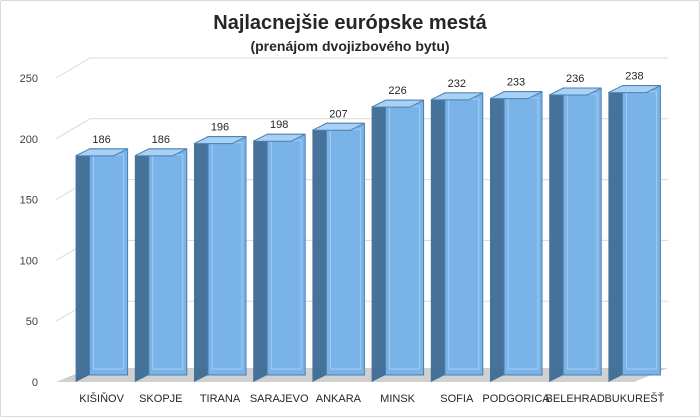 The height and width of the screenshot is (417, 700). I want to click on chart-subtitle: (prenájom dvojizbového bytu), so click(350, 46).